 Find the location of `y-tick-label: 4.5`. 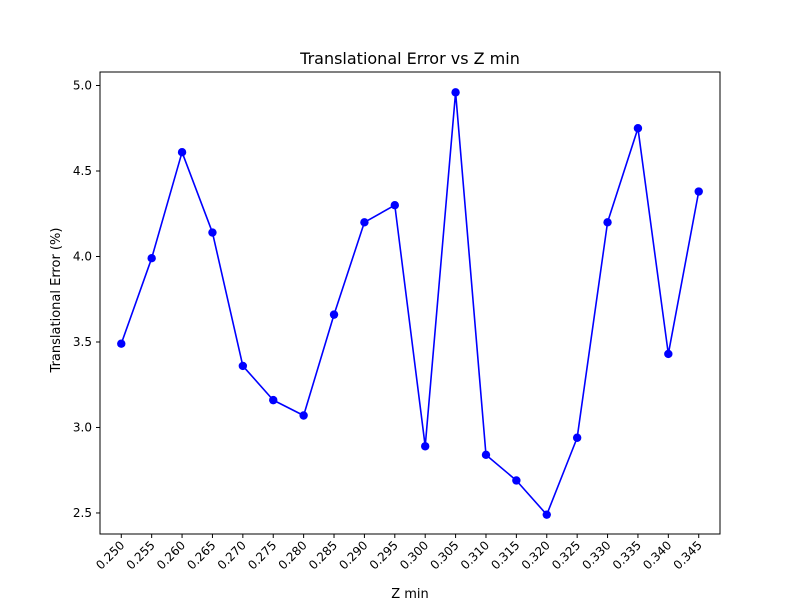

y-tick-label: 4.5 is located at coordinates (82, 171).